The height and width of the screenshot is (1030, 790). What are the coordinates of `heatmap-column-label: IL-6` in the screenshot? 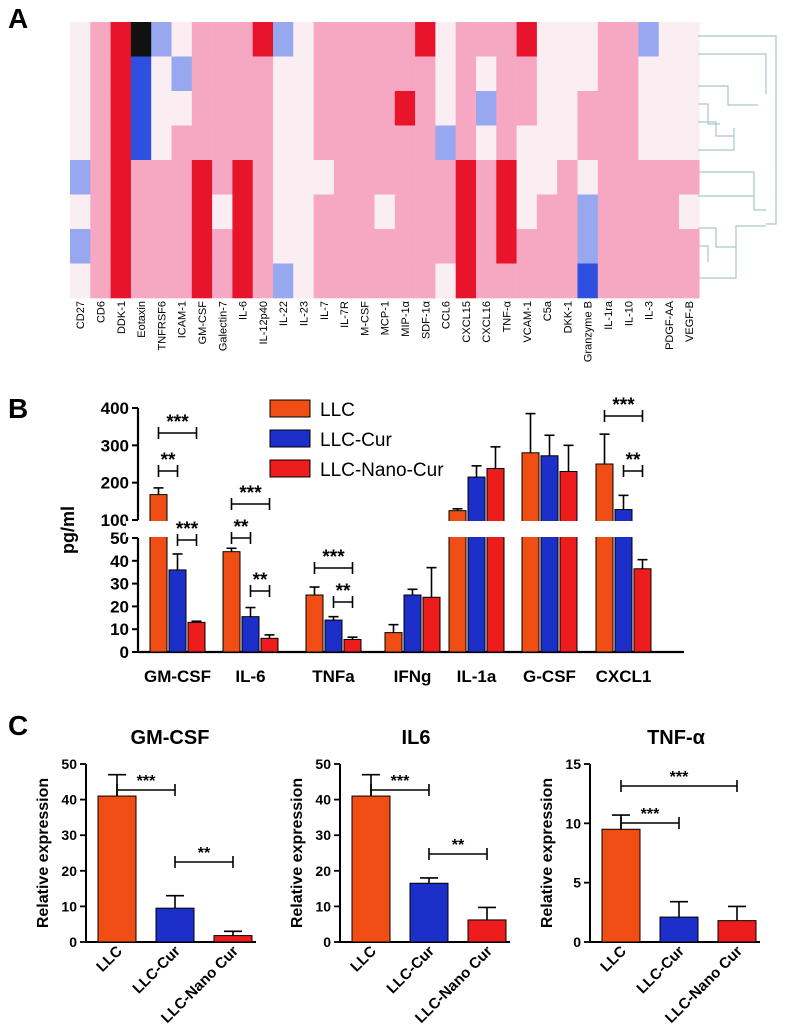 It's located at (244, 310).